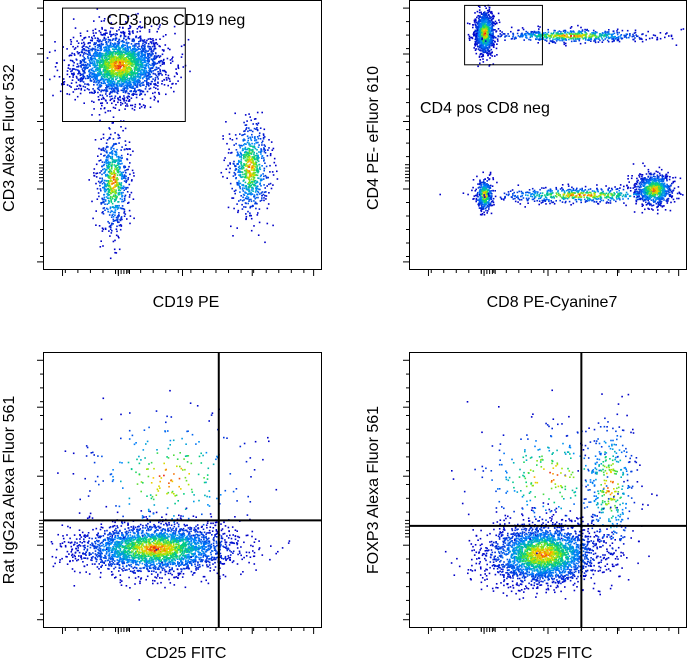 The height and width of the screenshot is (661, 687). What do you see at coordinates (124, 65) in the screenshot?
I see `gate-rectangle` at bounding box center [124, 65].